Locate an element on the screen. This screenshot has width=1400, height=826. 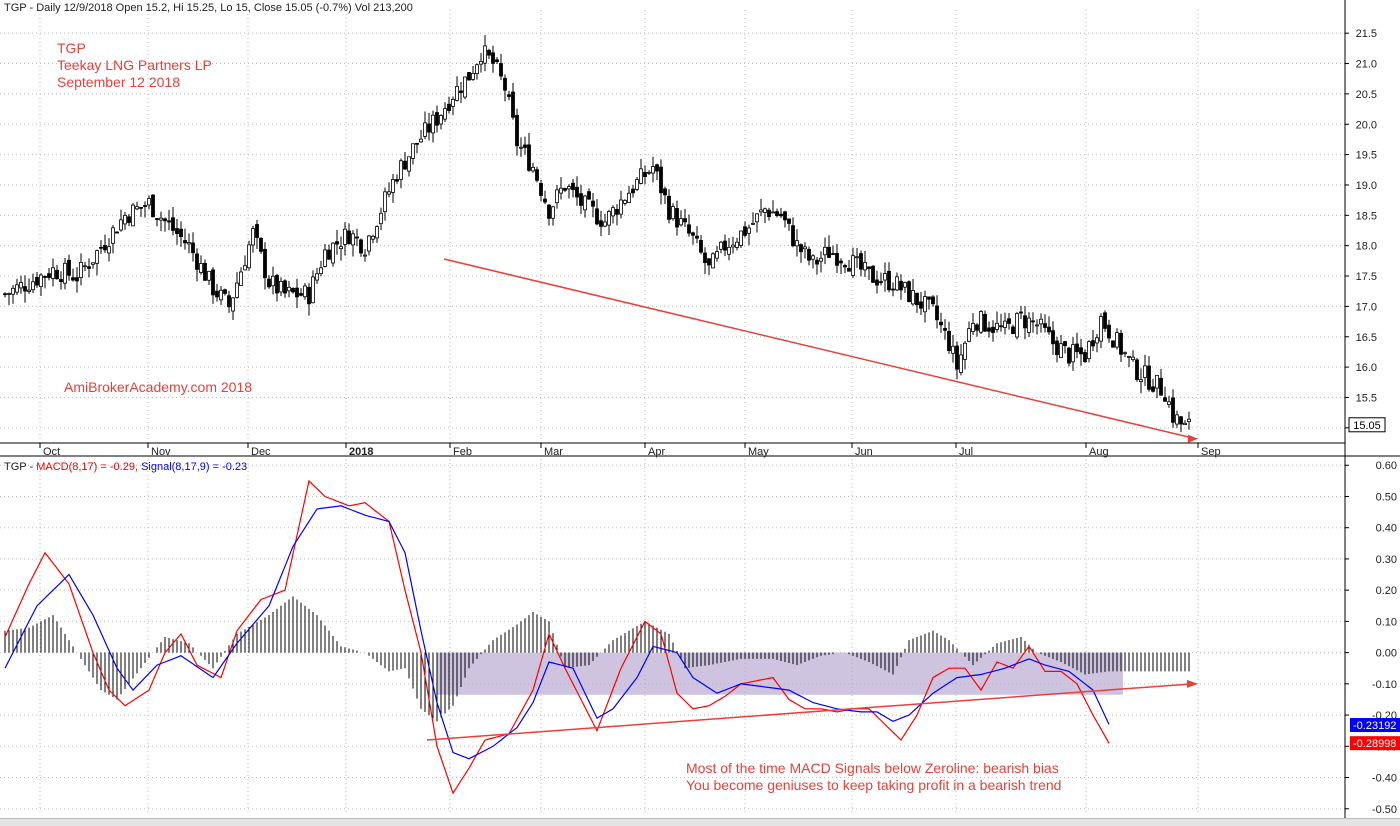
signal-value-badge is located at coordinates (1375, 725).